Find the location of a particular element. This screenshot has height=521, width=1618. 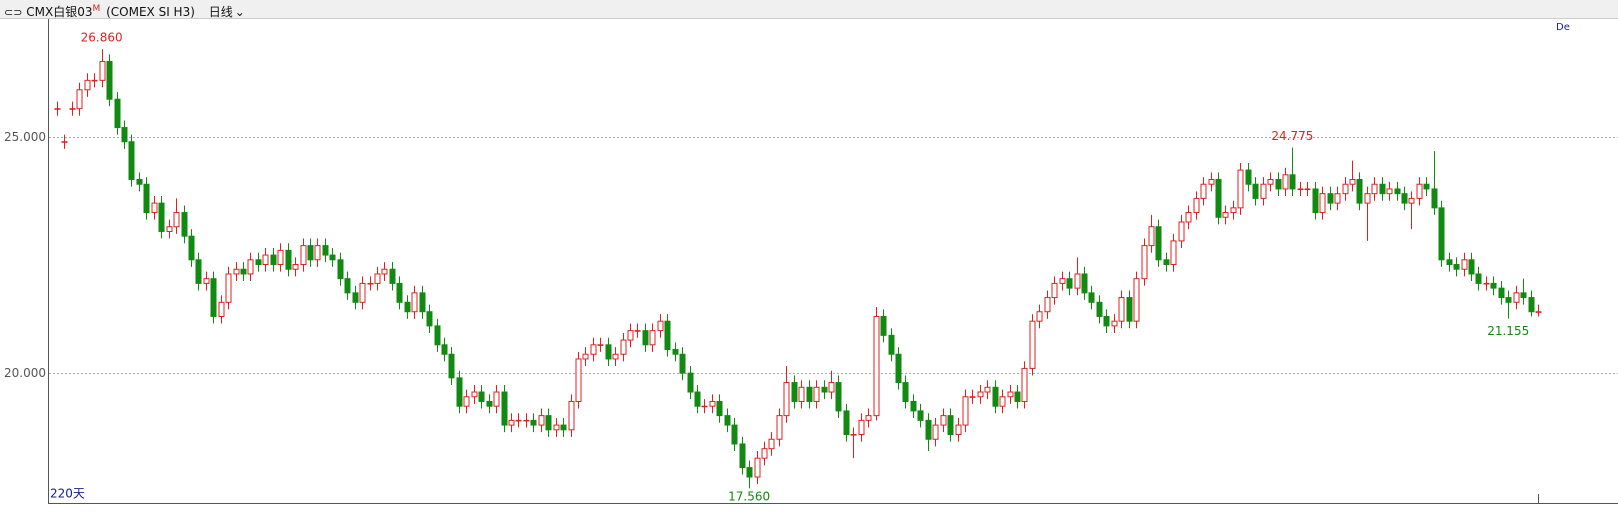

low-label: 17.560 is located at coordinates (749, 497).